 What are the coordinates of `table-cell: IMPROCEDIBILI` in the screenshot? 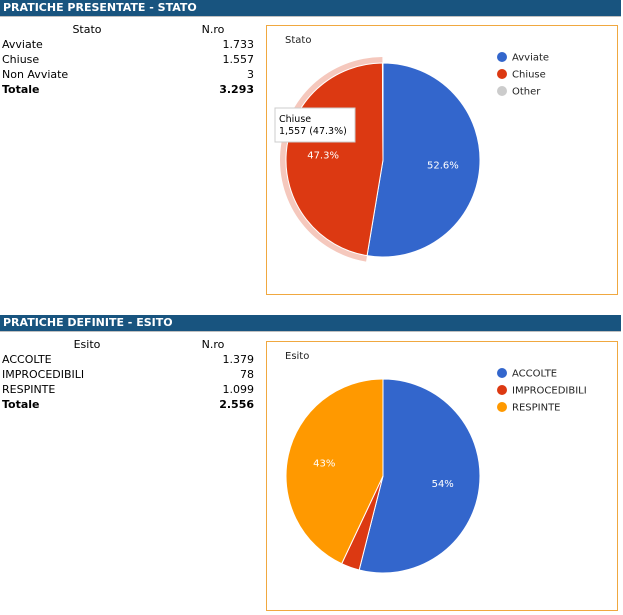 It's located at (43, 374).